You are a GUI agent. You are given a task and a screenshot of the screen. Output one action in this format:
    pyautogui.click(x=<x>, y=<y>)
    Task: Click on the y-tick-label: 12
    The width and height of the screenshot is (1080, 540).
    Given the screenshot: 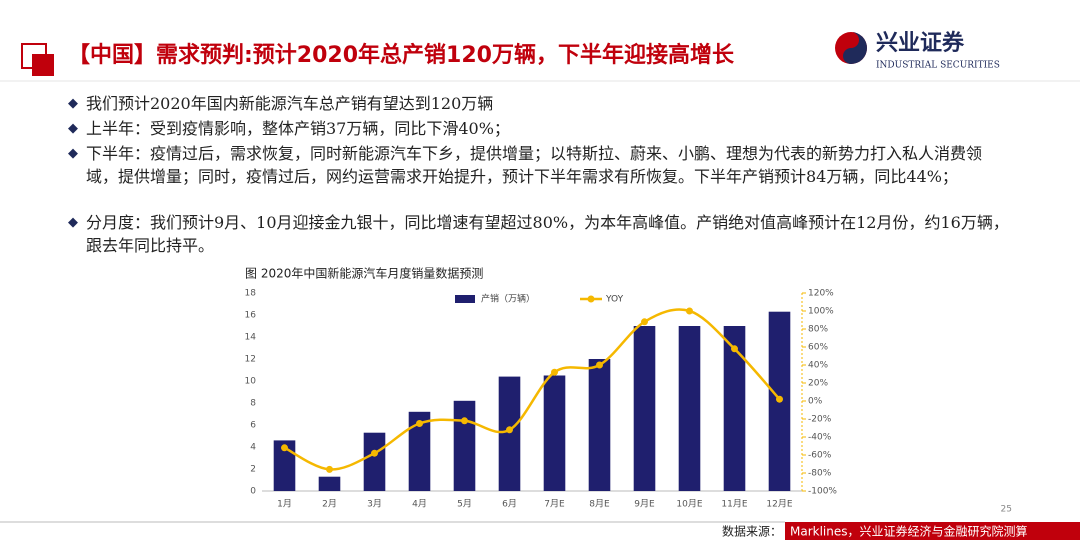 What is the action you would take?
    pyautogui.click(x=250, y=360)
    